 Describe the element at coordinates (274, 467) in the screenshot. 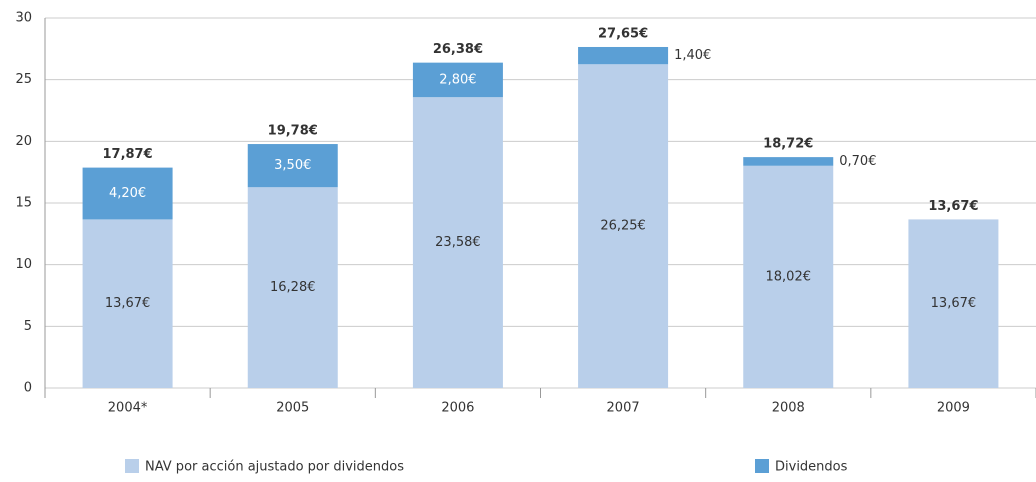

I see `legend-label: NAV por acción ajustado por dividendos` at that location.